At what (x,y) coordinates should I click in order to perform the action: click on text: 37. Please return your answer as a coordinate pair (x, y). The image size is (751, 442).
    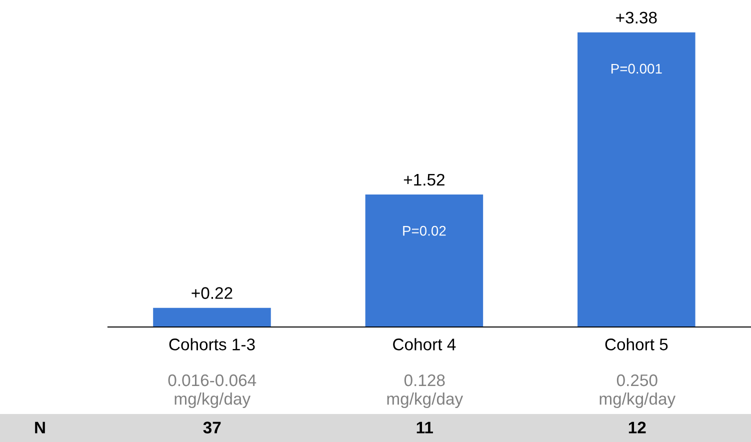
    Looking at the image, I should click on (212, 428).